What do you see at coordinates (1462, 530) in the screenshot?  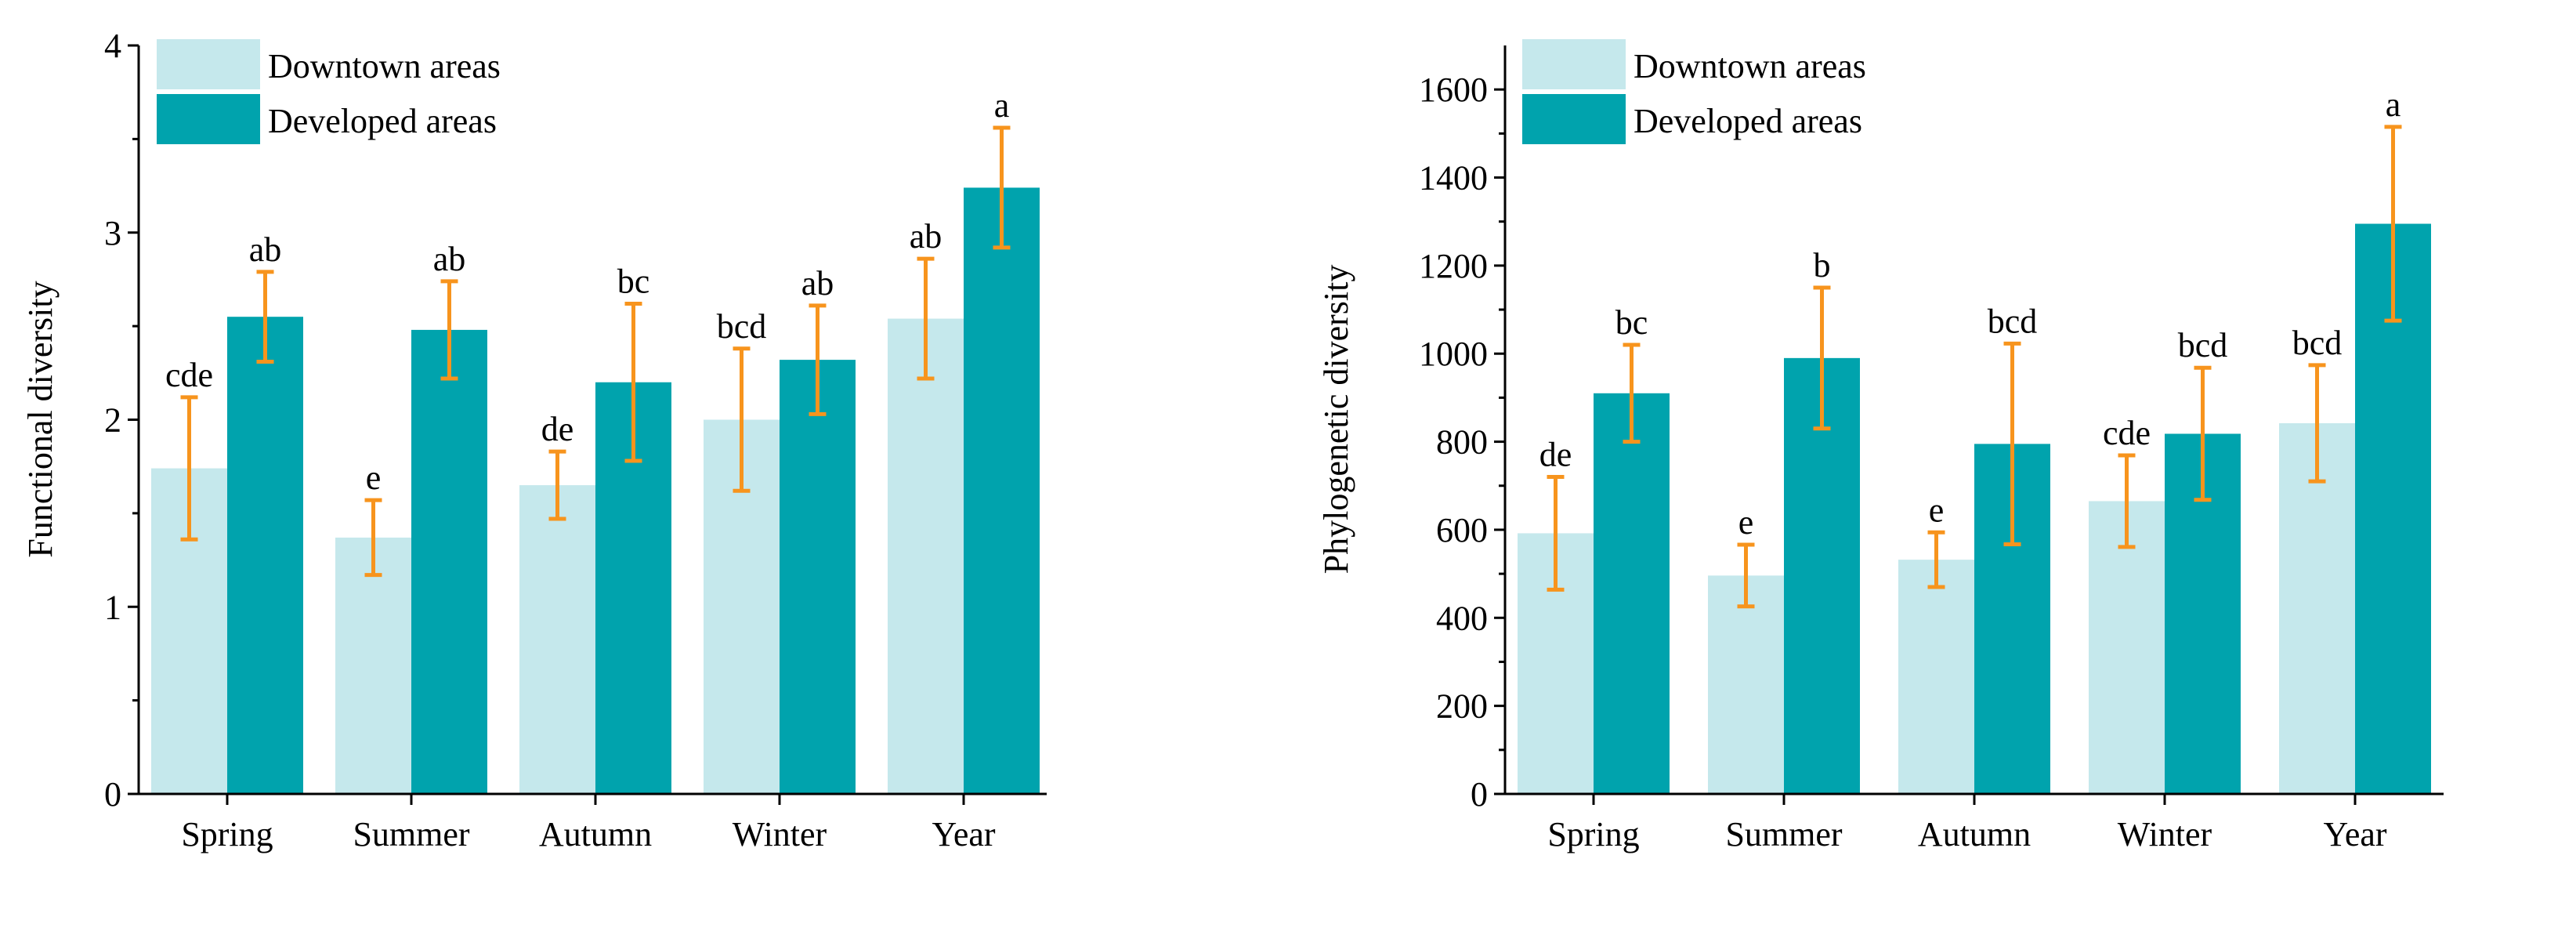 I see `y-tick-label: 600` at bounding box center [1462, 530].